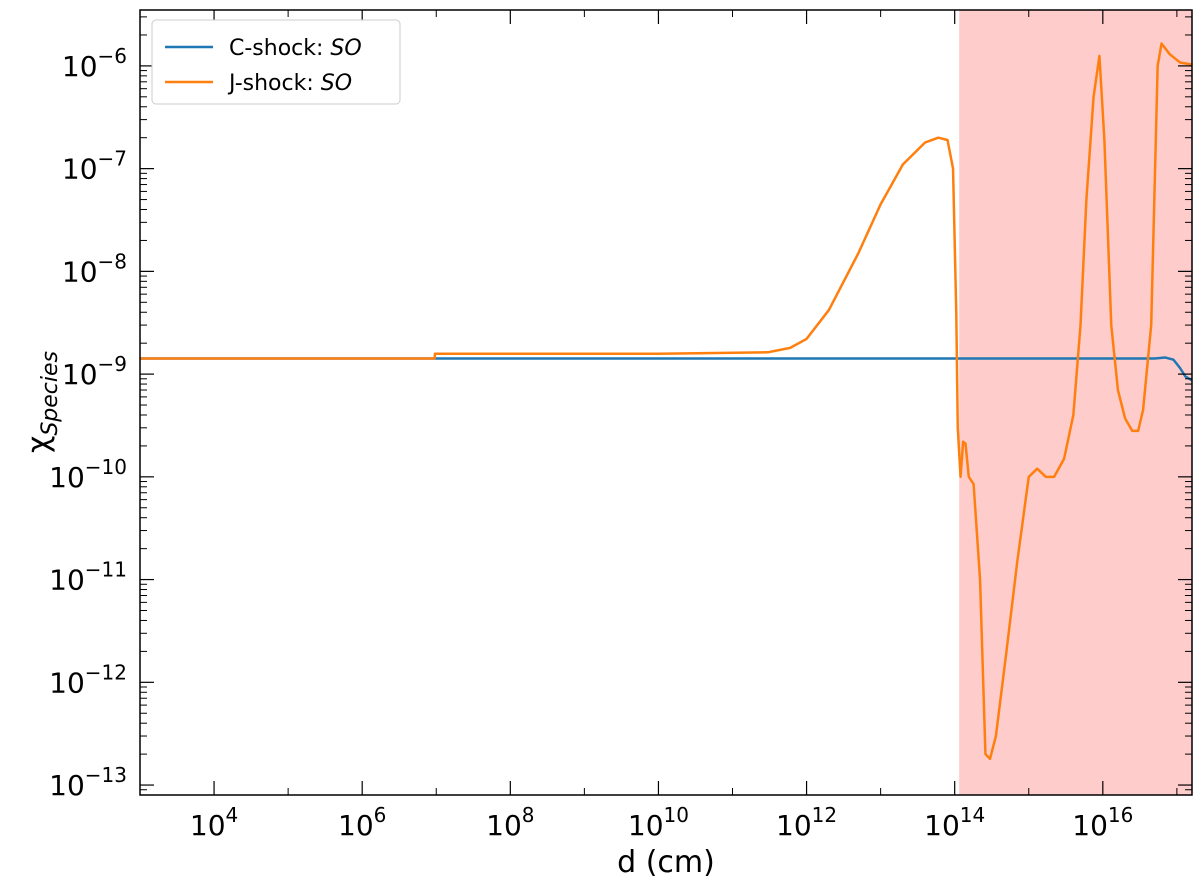 Image resolution: width=1200 pixels, height=894 pixels. I want to click on x-axis-label: d (cm), so click(666, 862).